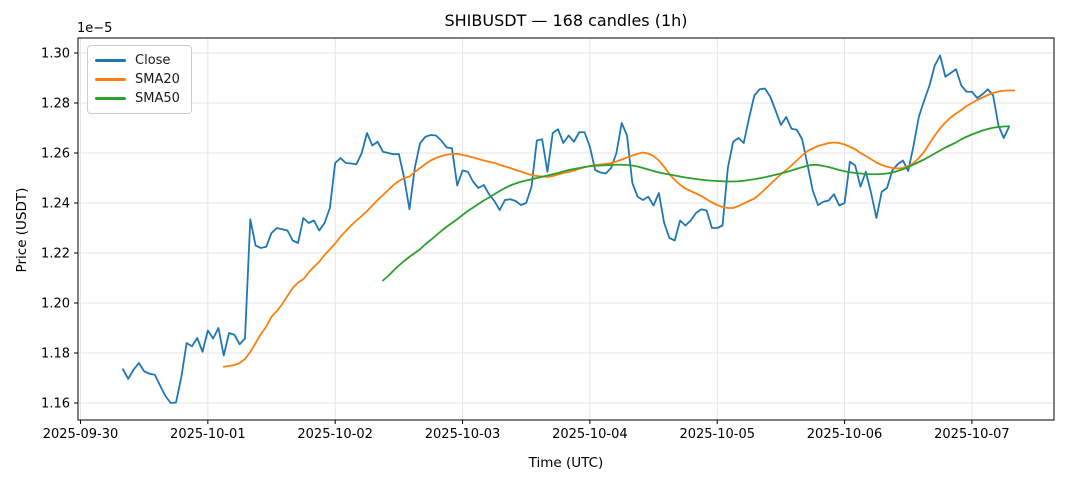  What do you see at coordinates (153, 60) in the screenshot?
I see `legend-label-close: Close` at bounding box center [153, 60].